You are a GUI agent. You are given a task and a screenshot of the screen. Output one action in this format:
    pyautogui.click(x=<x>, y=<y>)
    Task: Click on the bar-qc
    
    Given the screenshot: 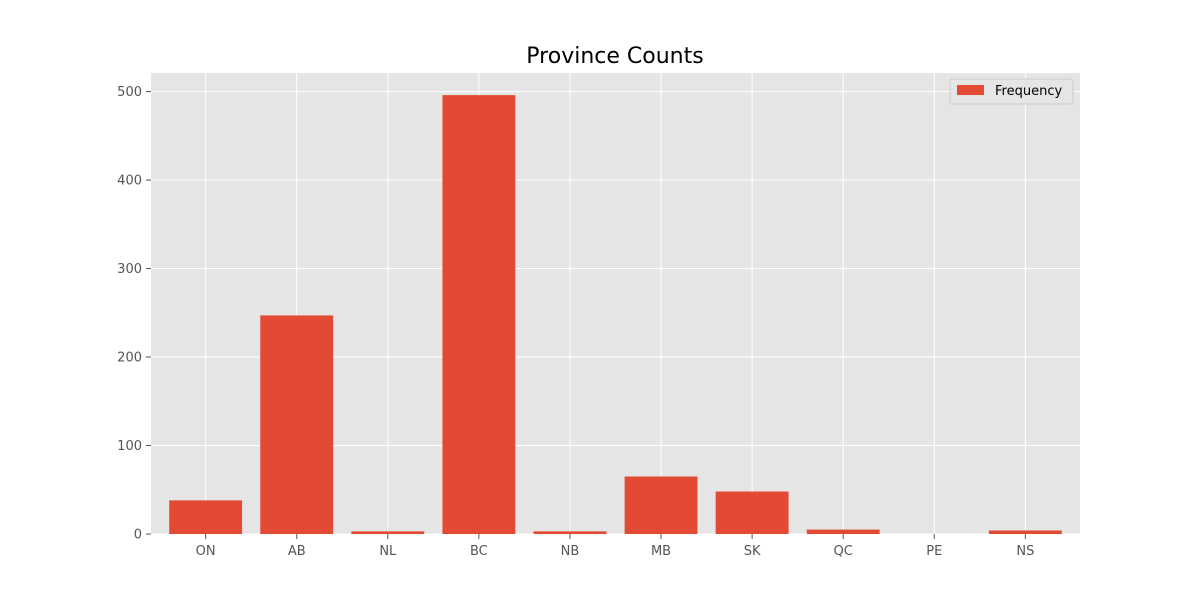 What is the action you would take?
    pyautogui.click(x=843, y=531)
    